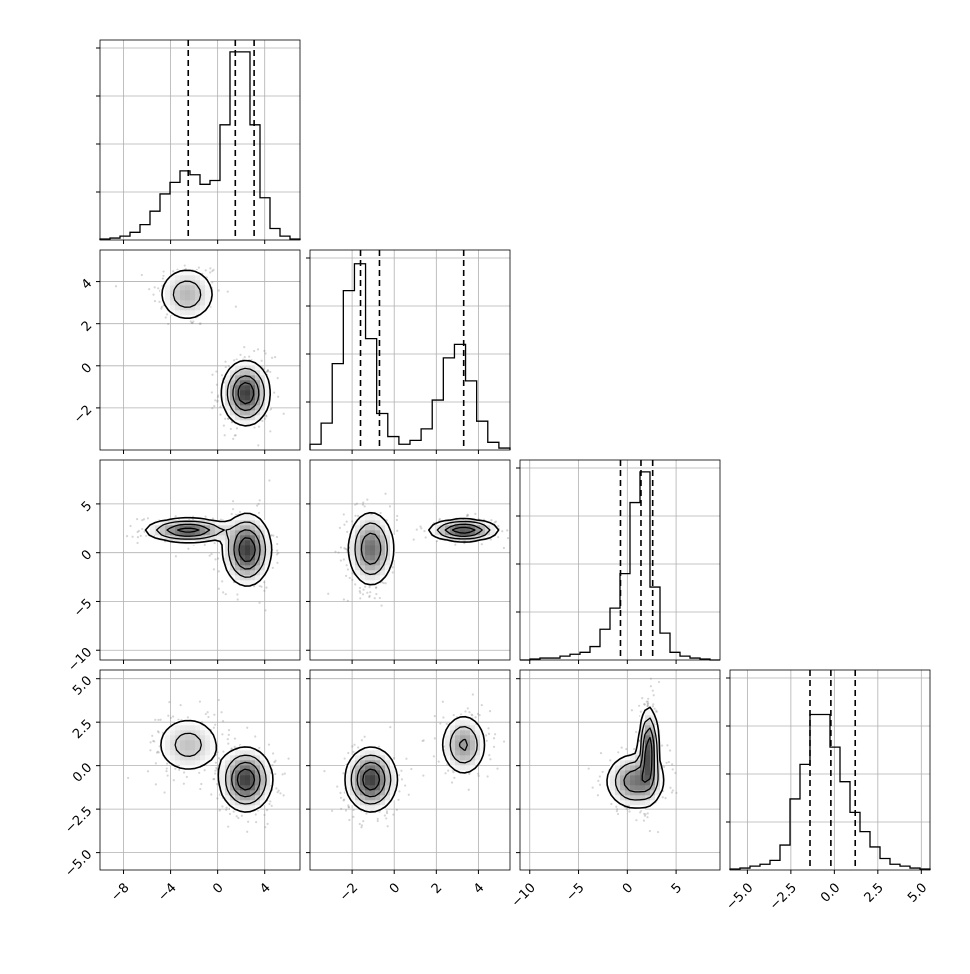 Image resolution: width=970 pixels, height=974 pixels. Describe the element at coordinates (83, 415) in the screenshot. I see `y-tick-label-1-0: −2` at that location.